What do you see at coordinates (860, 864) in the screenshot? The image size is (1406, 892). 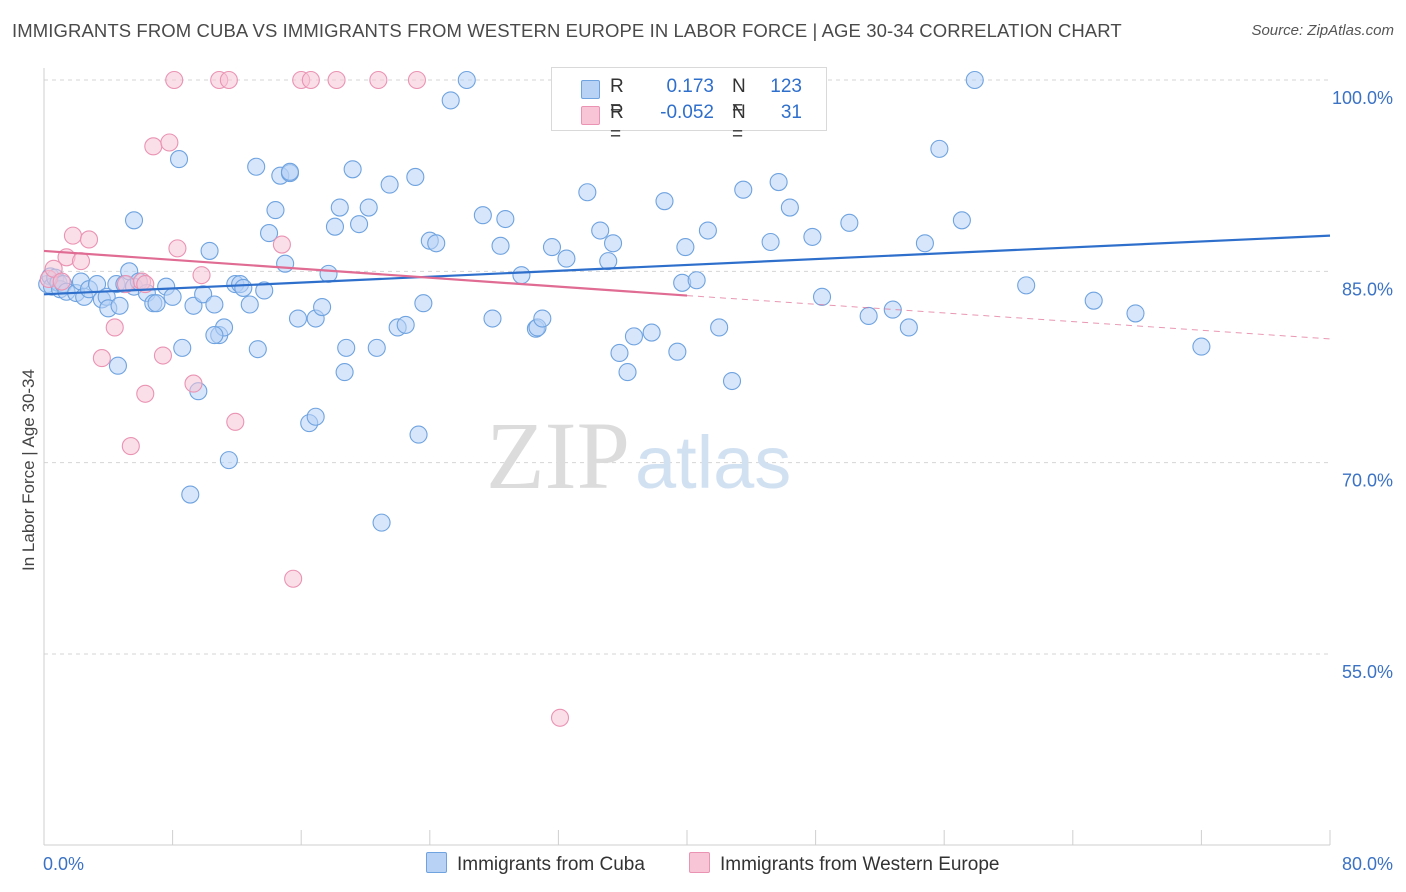 I see `series-label-western-europe: Immigrants from Western Europe` at bounding box center [860, 864].